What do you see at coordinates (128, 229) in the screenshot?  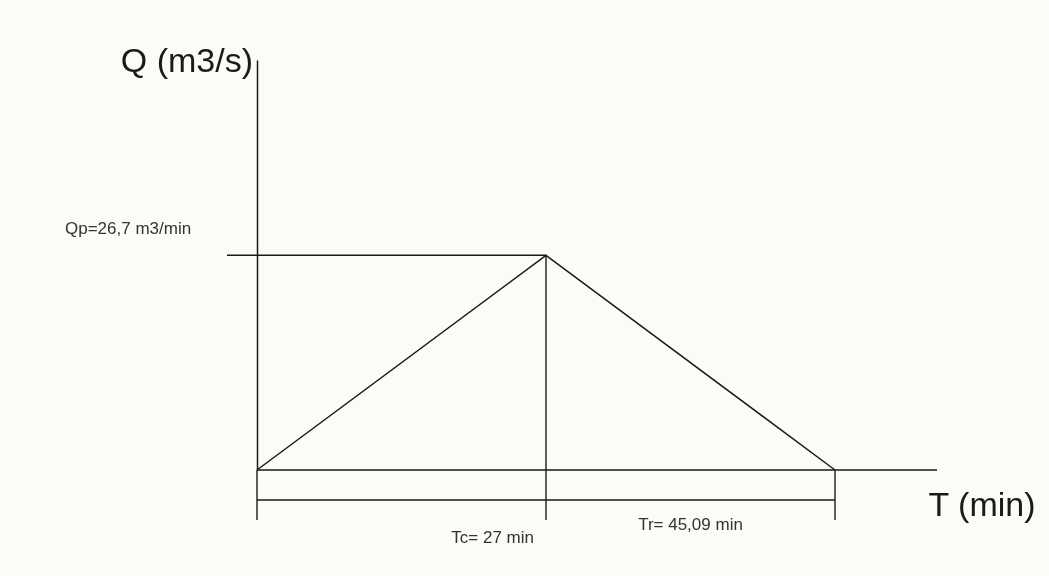 I see `text: Qp=26,7 m3/min` at bounding box center [128, 229].